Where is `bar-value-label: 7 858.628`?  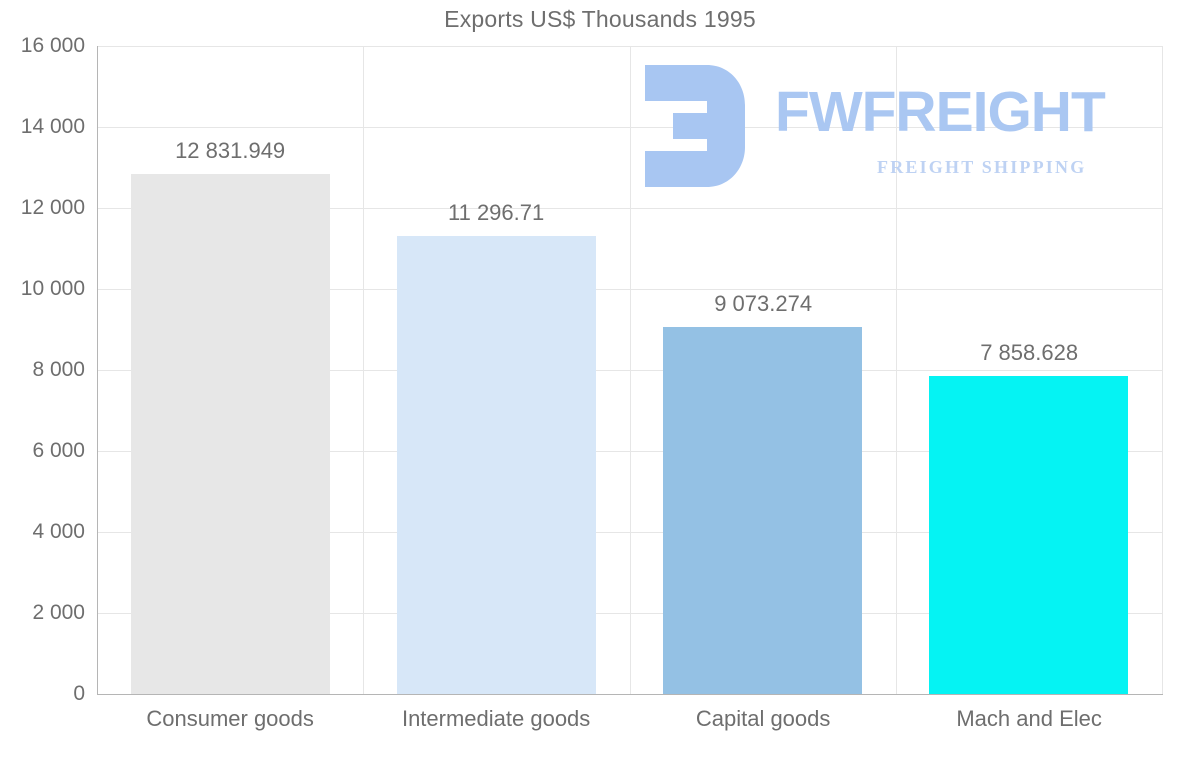
bar-value-label: 7 858.628 is located at coordinates (1029, 352).